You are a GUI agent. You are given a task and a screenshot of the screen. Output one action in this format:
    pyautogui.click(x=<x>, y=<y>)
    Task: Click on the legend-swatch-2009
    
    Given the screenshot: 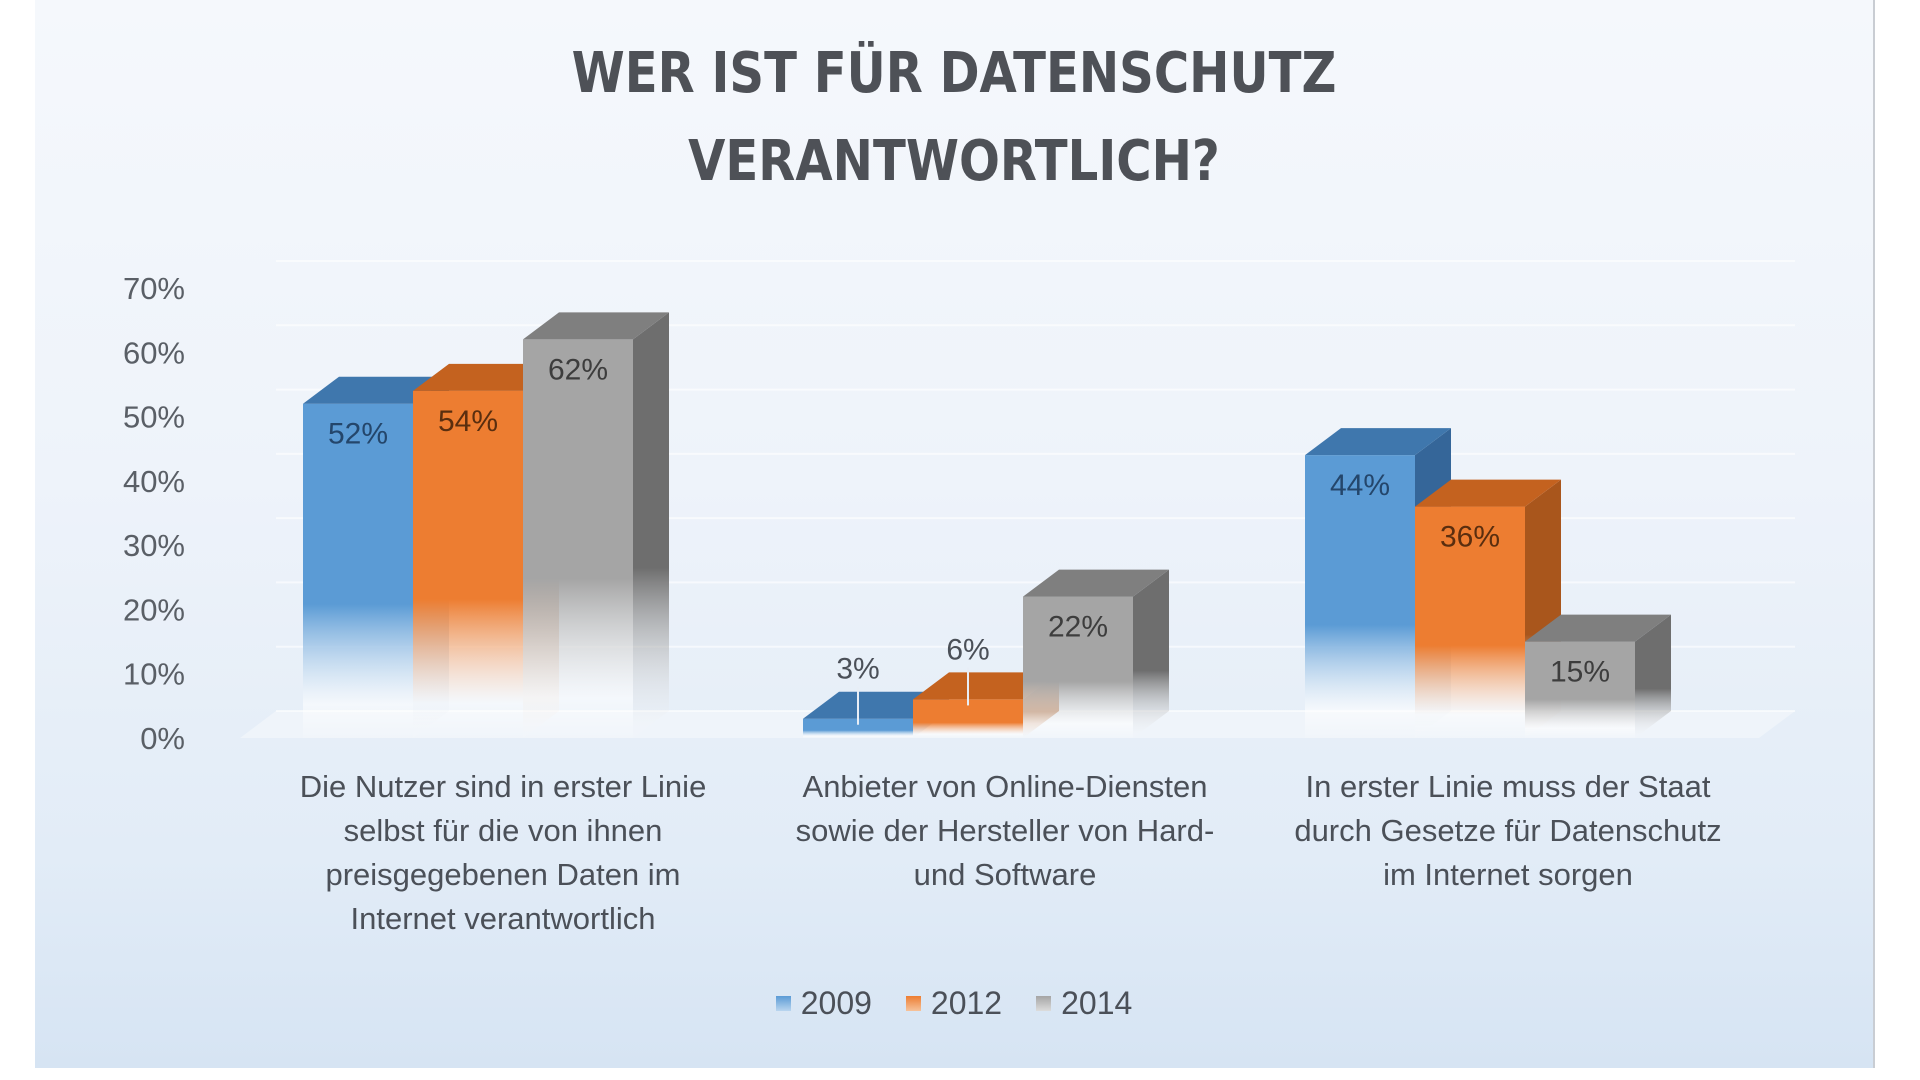 What is the action you would take?
    pyautogui.click(x=783, y=1003)
    